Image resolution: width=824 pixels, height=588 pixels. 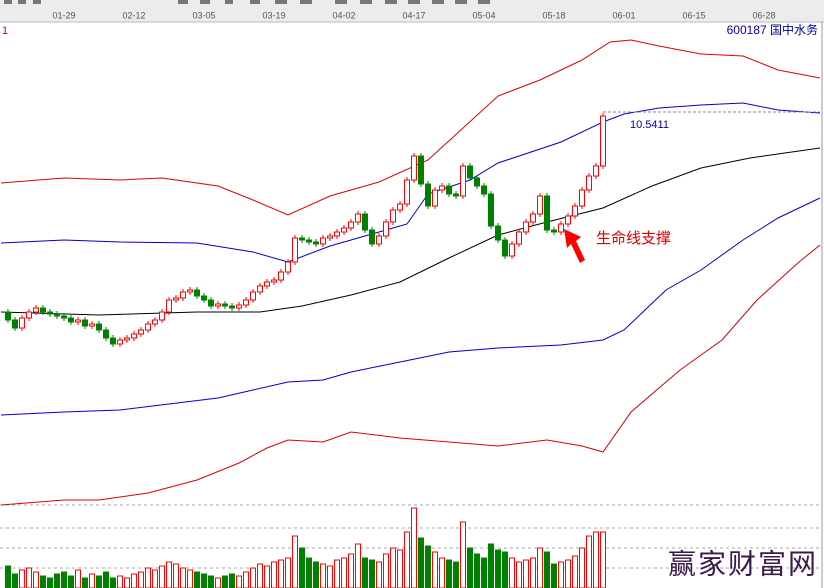 I want to click on x-tick-label: 05-04, so click(x=483, y=15).